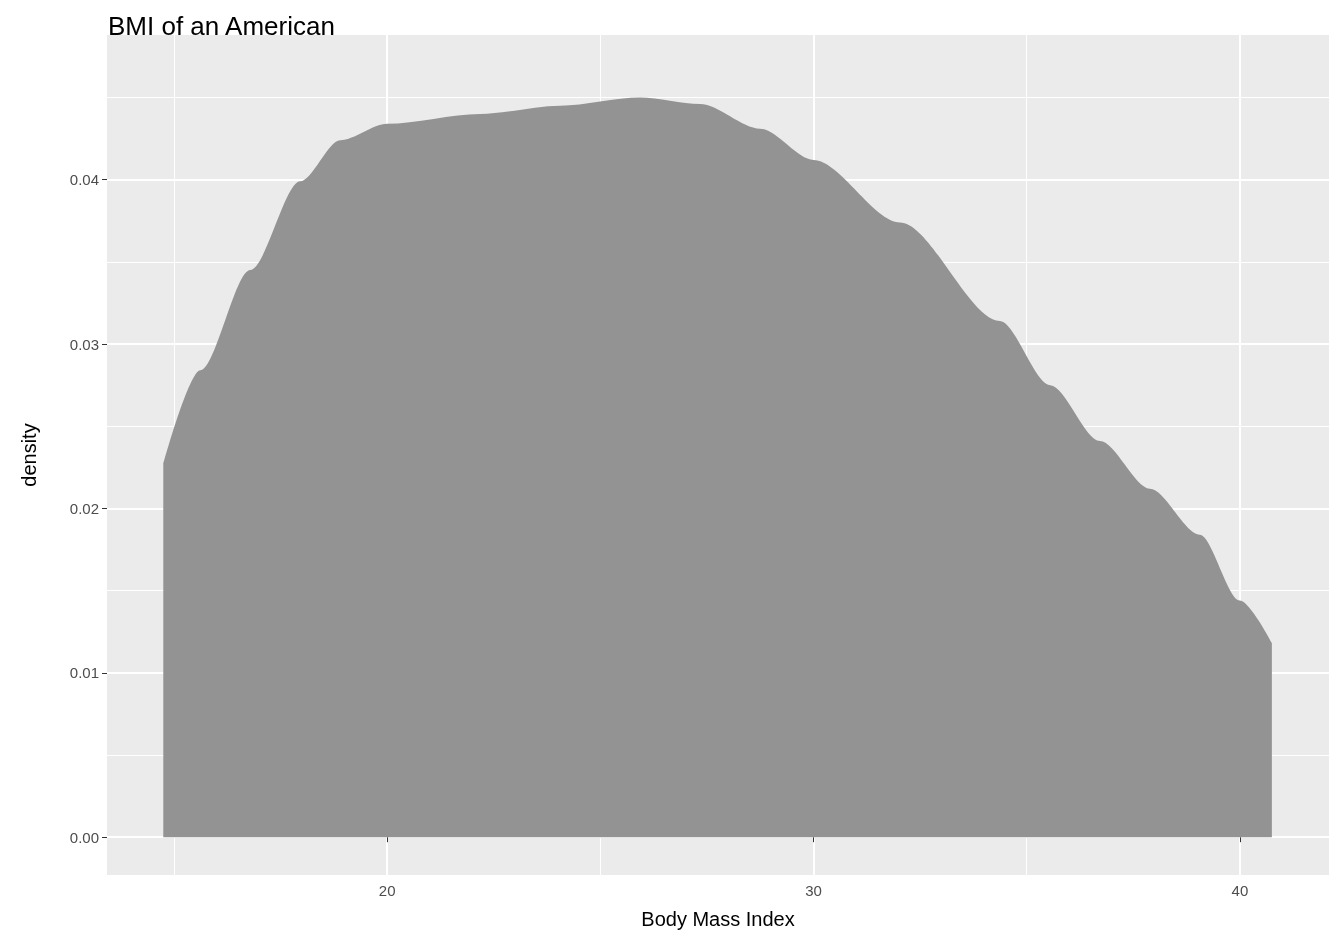  Describe the element at coordinates (221, 26) in the screenshot. I see `chart-title: BMI of an American` at that location.